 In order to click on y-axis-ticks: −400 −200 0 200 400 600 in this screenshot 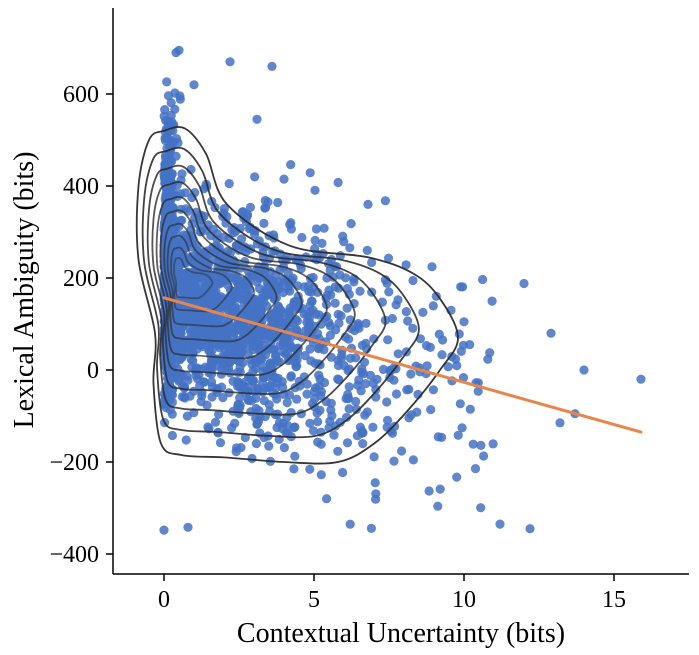, I will do `click(81, 325)`.